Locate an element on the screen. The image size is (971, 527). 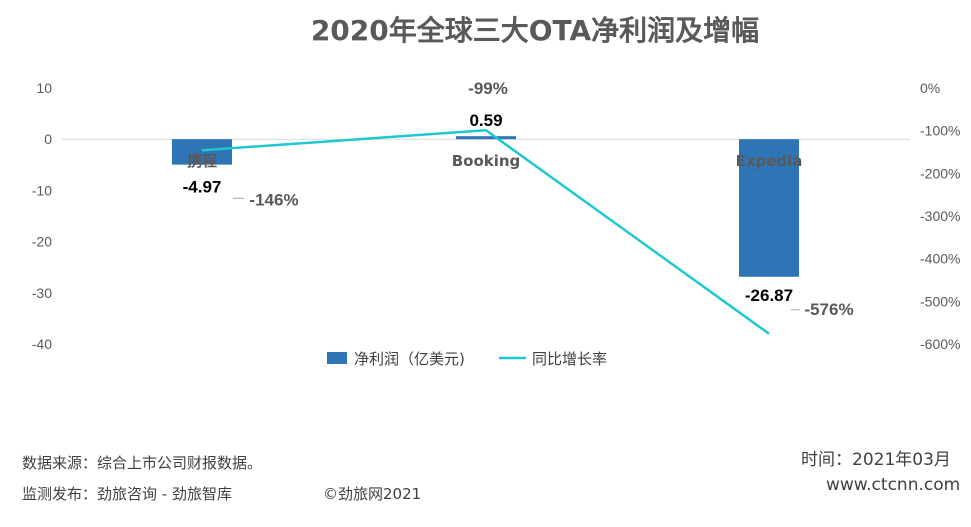
category-labels: 携程 Booking Expedia is located at coordinates (494, 161).